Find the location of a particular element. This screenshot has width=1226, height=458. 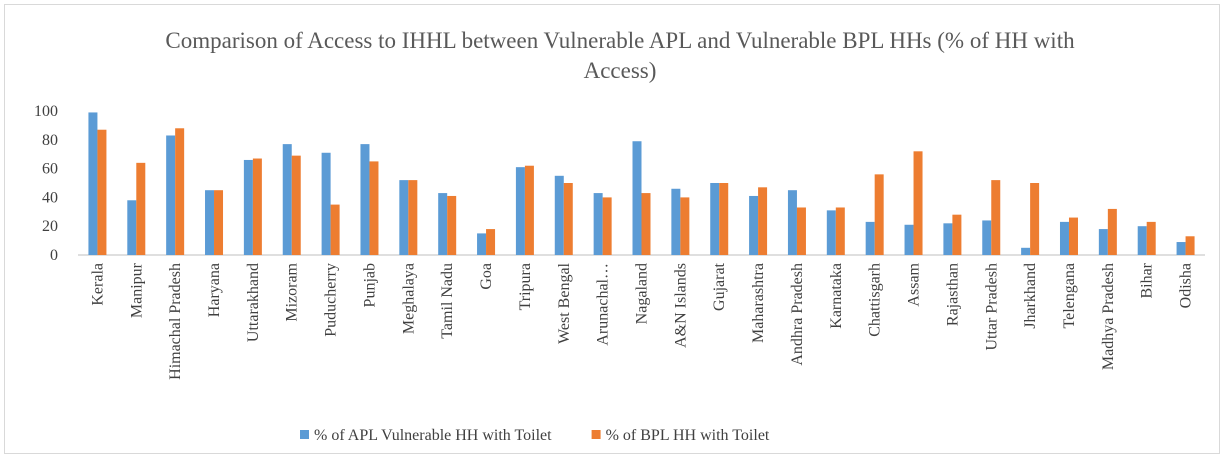

y-tick-label: 0 is located at coordinates (54, 255).